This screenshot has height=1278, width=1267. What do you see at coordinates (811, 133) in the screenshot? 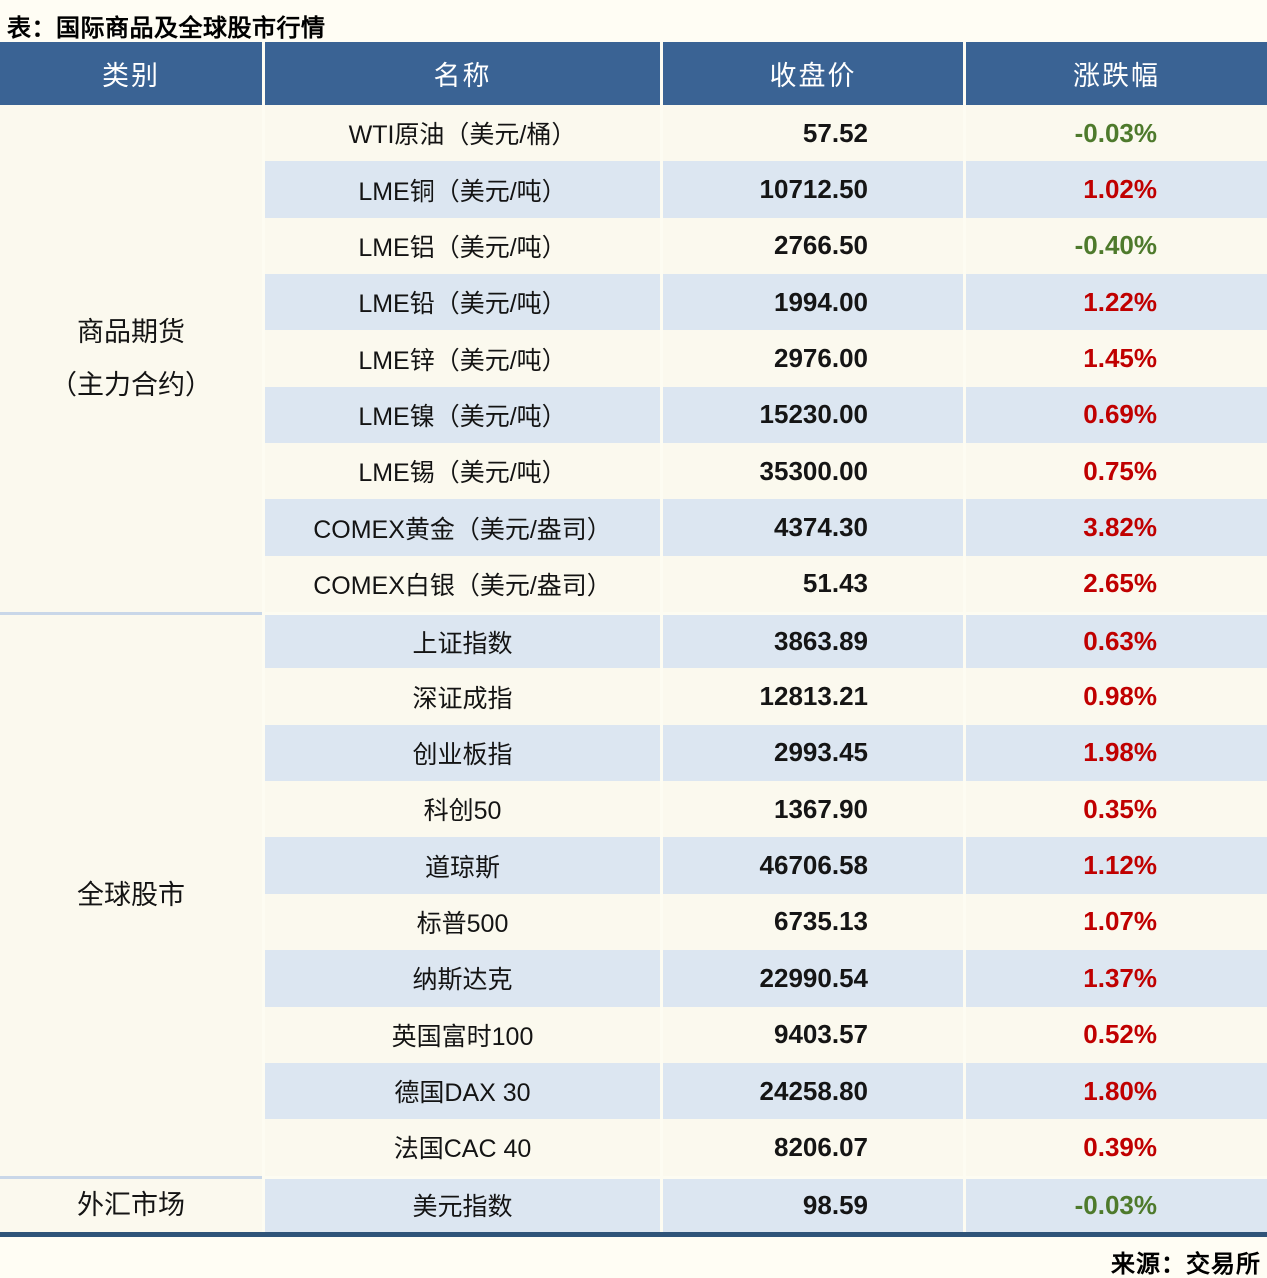
I see `close-cell: 57.52` at bounding box center [811, 133].